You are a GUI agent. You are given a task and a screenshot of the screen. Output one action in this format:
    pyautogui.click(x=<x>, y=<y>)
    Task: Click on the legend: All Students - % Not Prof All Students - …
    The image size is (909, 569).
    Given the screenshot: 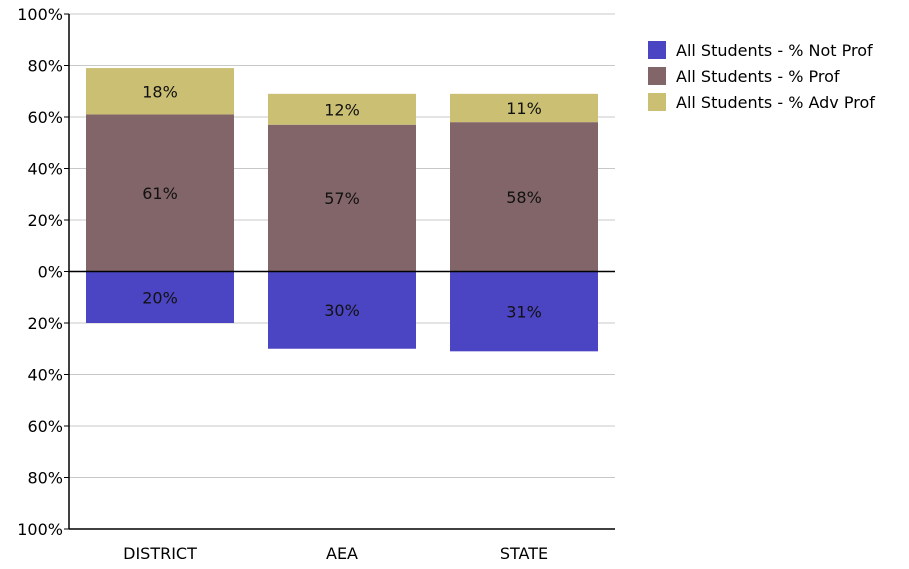 What is the action you would take?
    pyautogui.click(x=761, y=76)
    